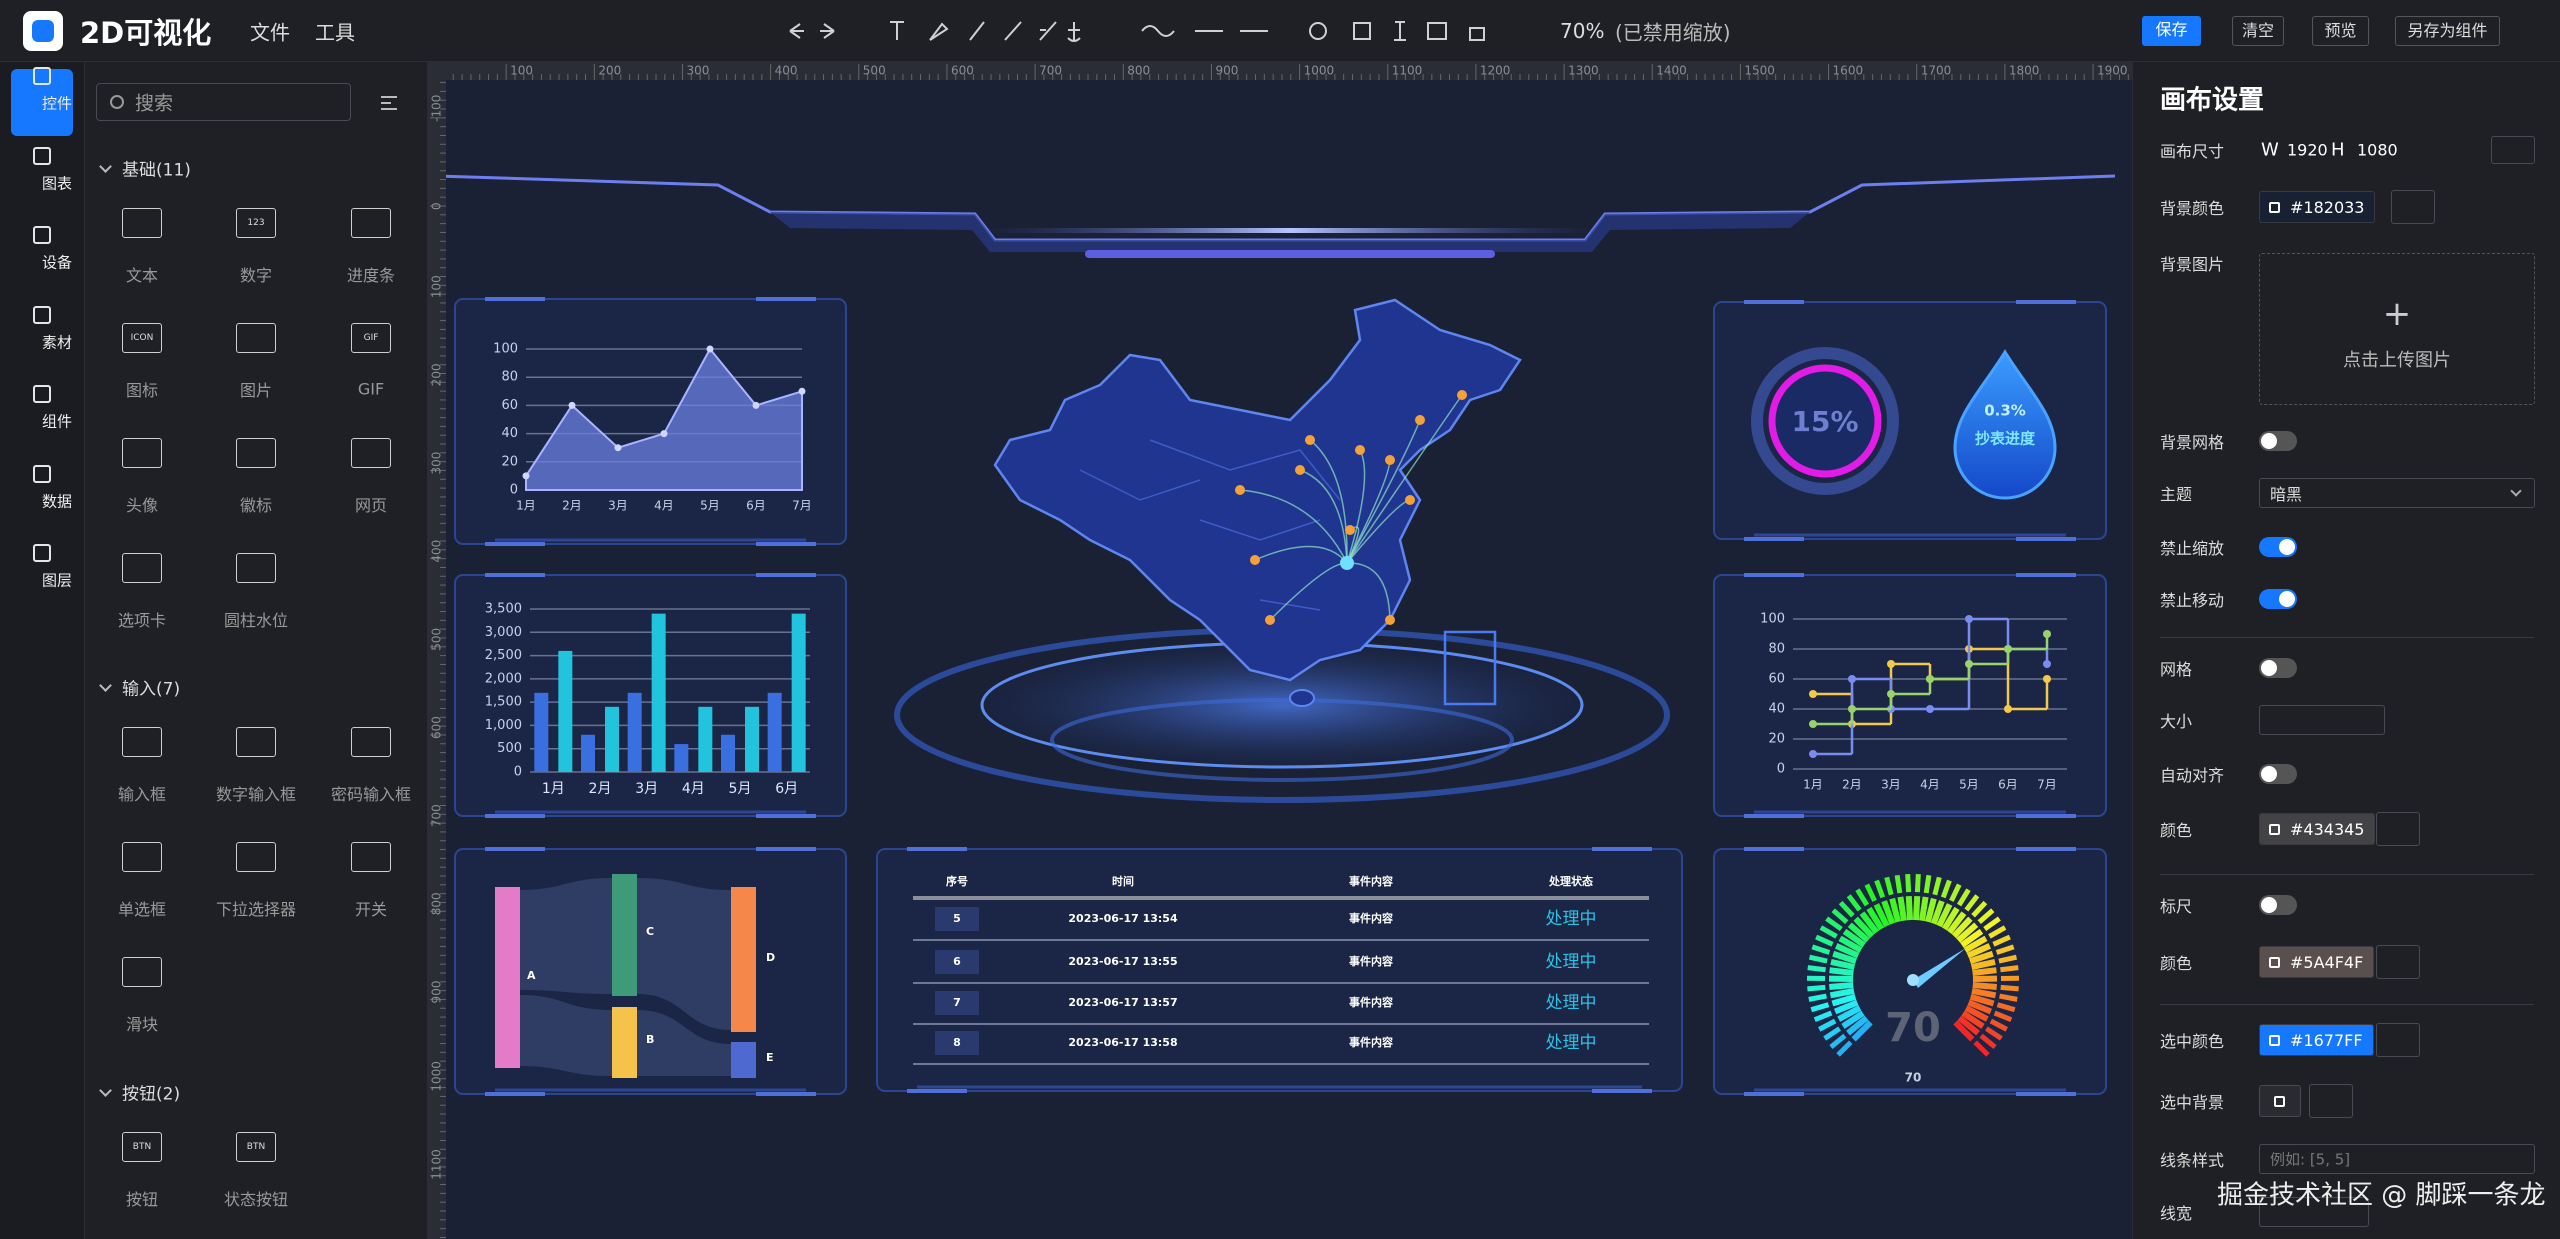 The height and width of the screenshot is (1239, 2560). What do you see at coordinates (223, 102) in the screenshot?
I see `search-box` at bounding box center [223, 102].